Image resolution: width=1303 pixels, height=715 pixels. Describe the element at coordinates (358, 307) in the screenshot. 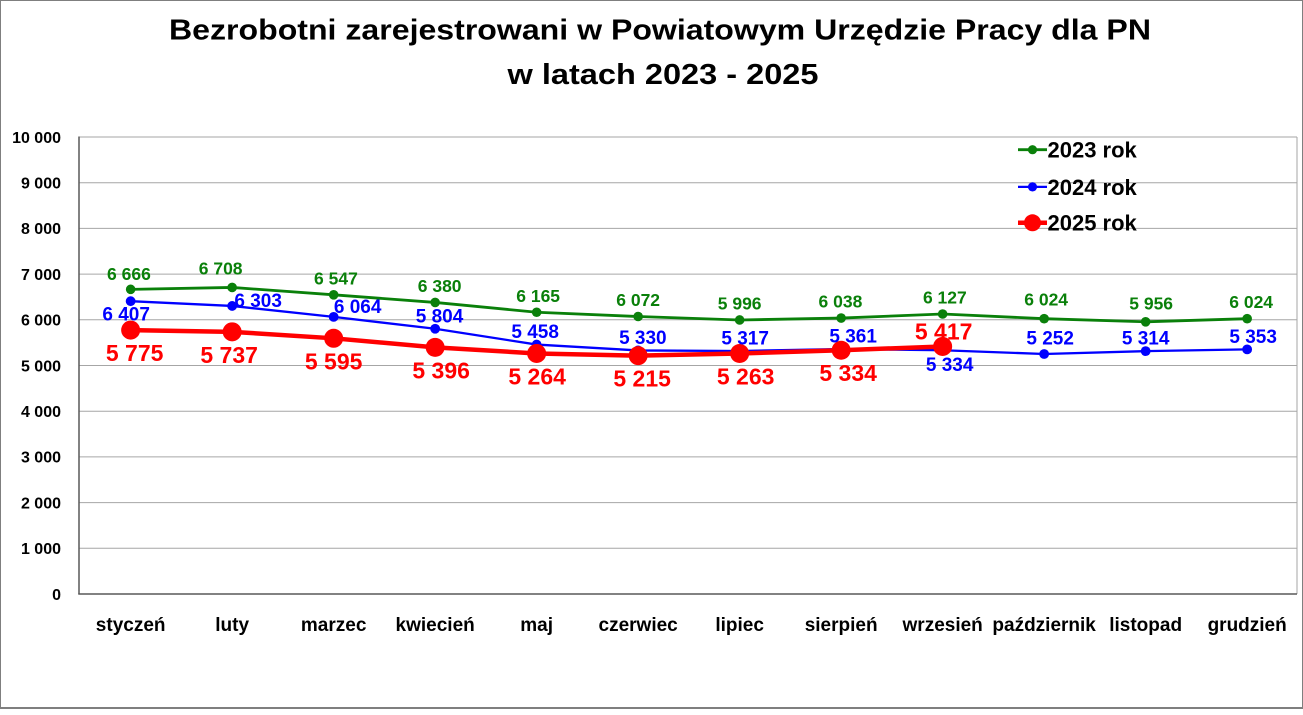

I see `svg-text: 6 064` at that location.